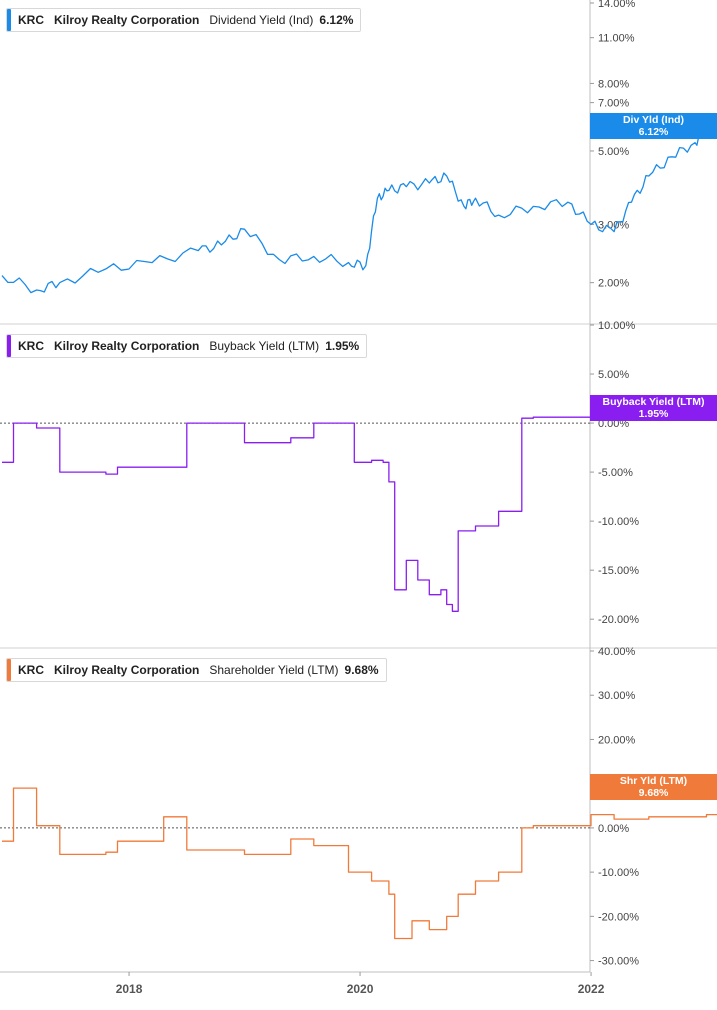 The image size is (717, 1010). Describe the element at coordinates (9, 670) in the screenshot. I see `legend-swatch-shareholder` at that location.